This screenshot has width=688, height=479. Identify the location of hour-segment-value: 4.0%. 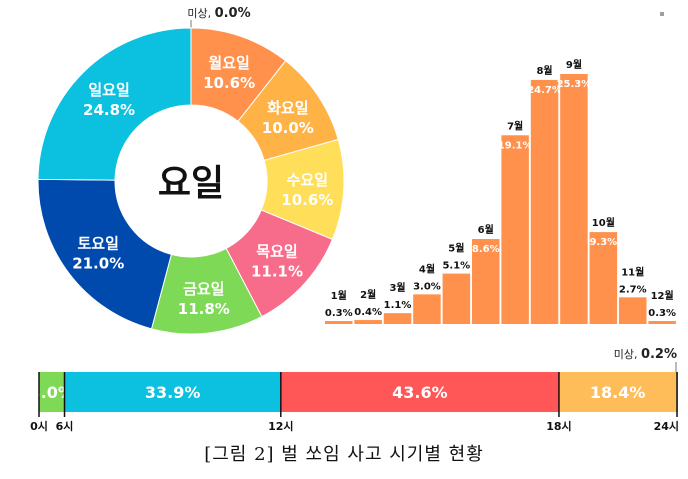
(52, 392).